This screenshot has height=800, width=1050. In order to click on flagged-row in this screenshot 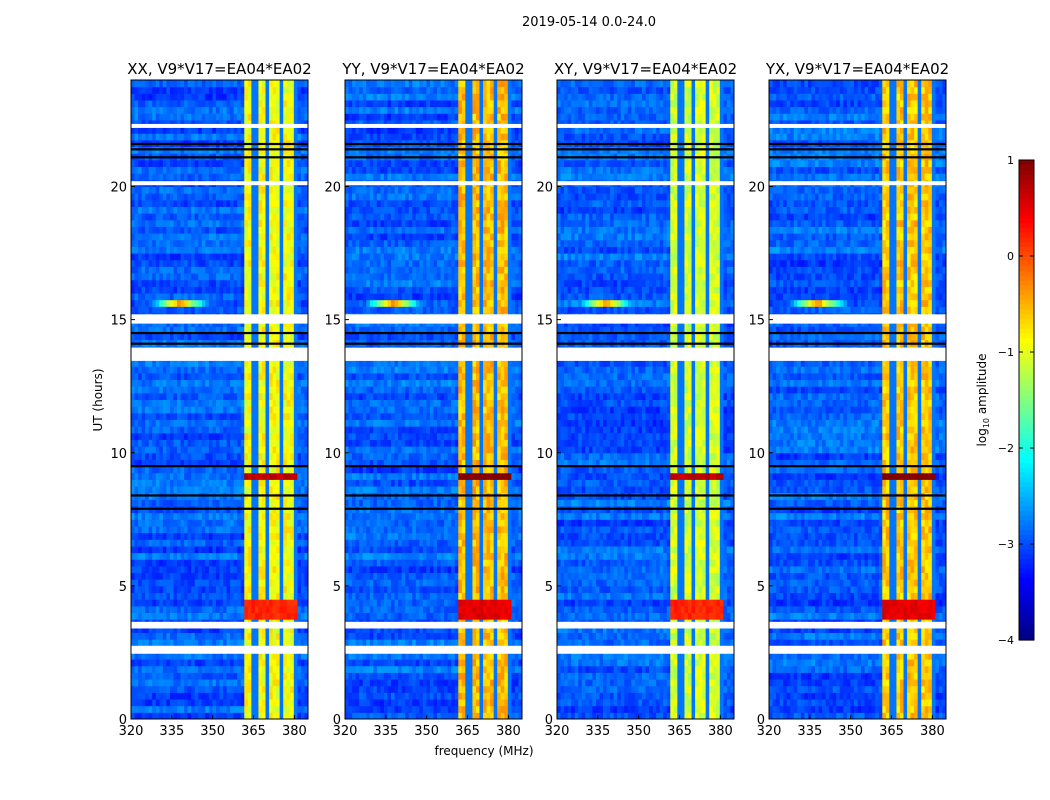, I will do `click(219, 625)`.